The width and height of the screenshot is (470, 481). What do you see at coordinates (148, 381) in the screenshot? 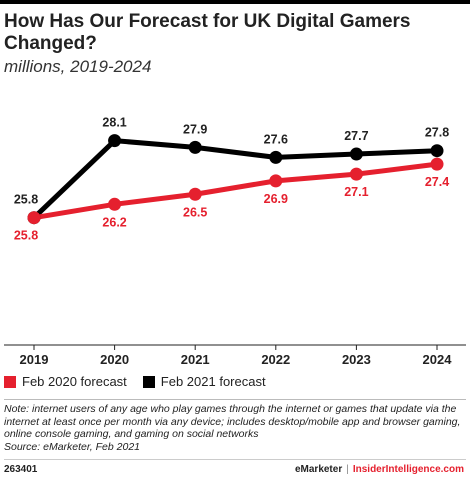
I see `legend-swatch-black` at bounding box center [148, 381].